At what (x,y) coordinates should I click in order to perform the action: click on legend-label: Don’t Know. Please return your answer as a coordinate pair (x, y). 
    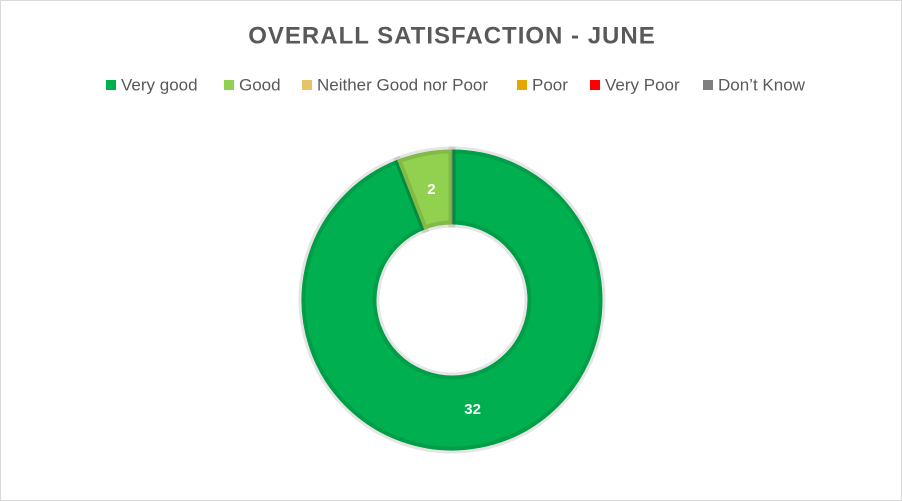
    Looking at the image, I should click on (762, 84).